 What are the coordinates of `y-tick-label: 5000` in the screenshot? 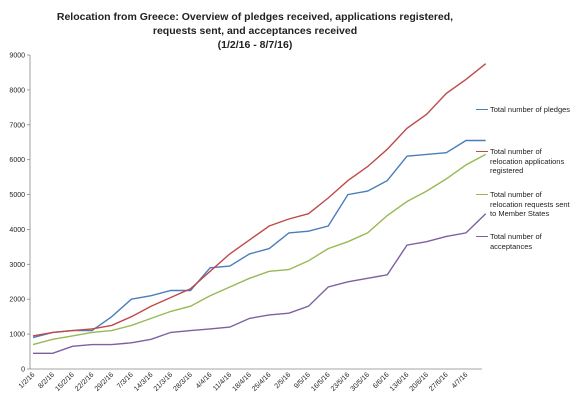 It's located at (17, 195).